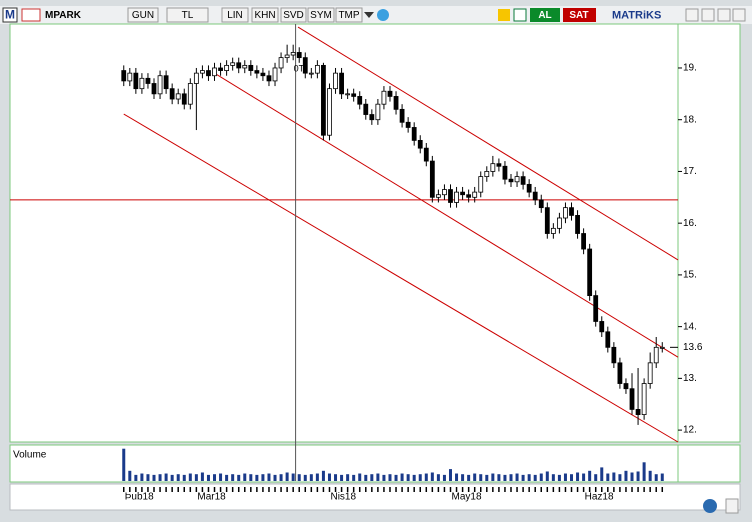  I want to click on sell-label: SAT, so click(578, 15).